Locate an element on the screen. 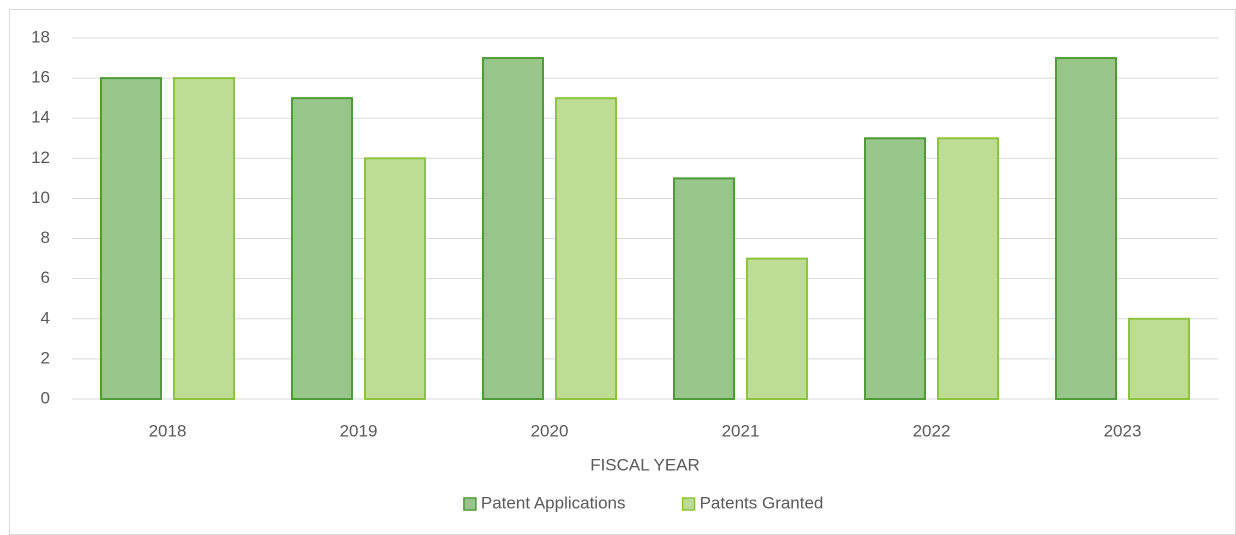  x-tick-label: 2021 is located at coordinates (741, 430).